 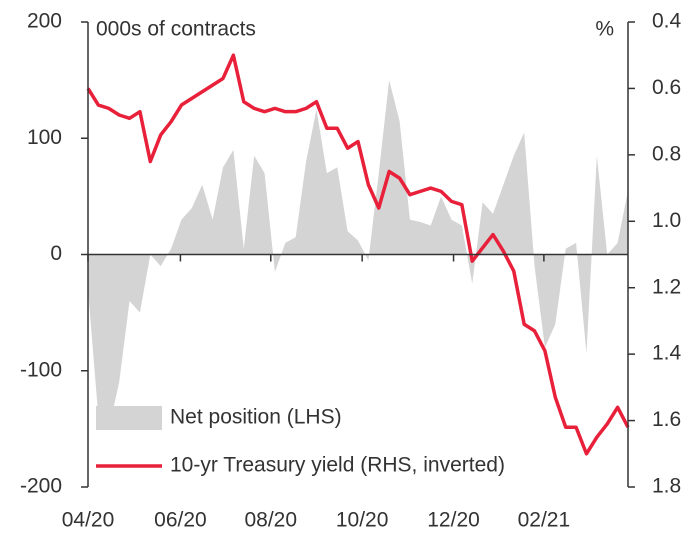 I want to click on legend-swatch, so click(x=129, y=418).